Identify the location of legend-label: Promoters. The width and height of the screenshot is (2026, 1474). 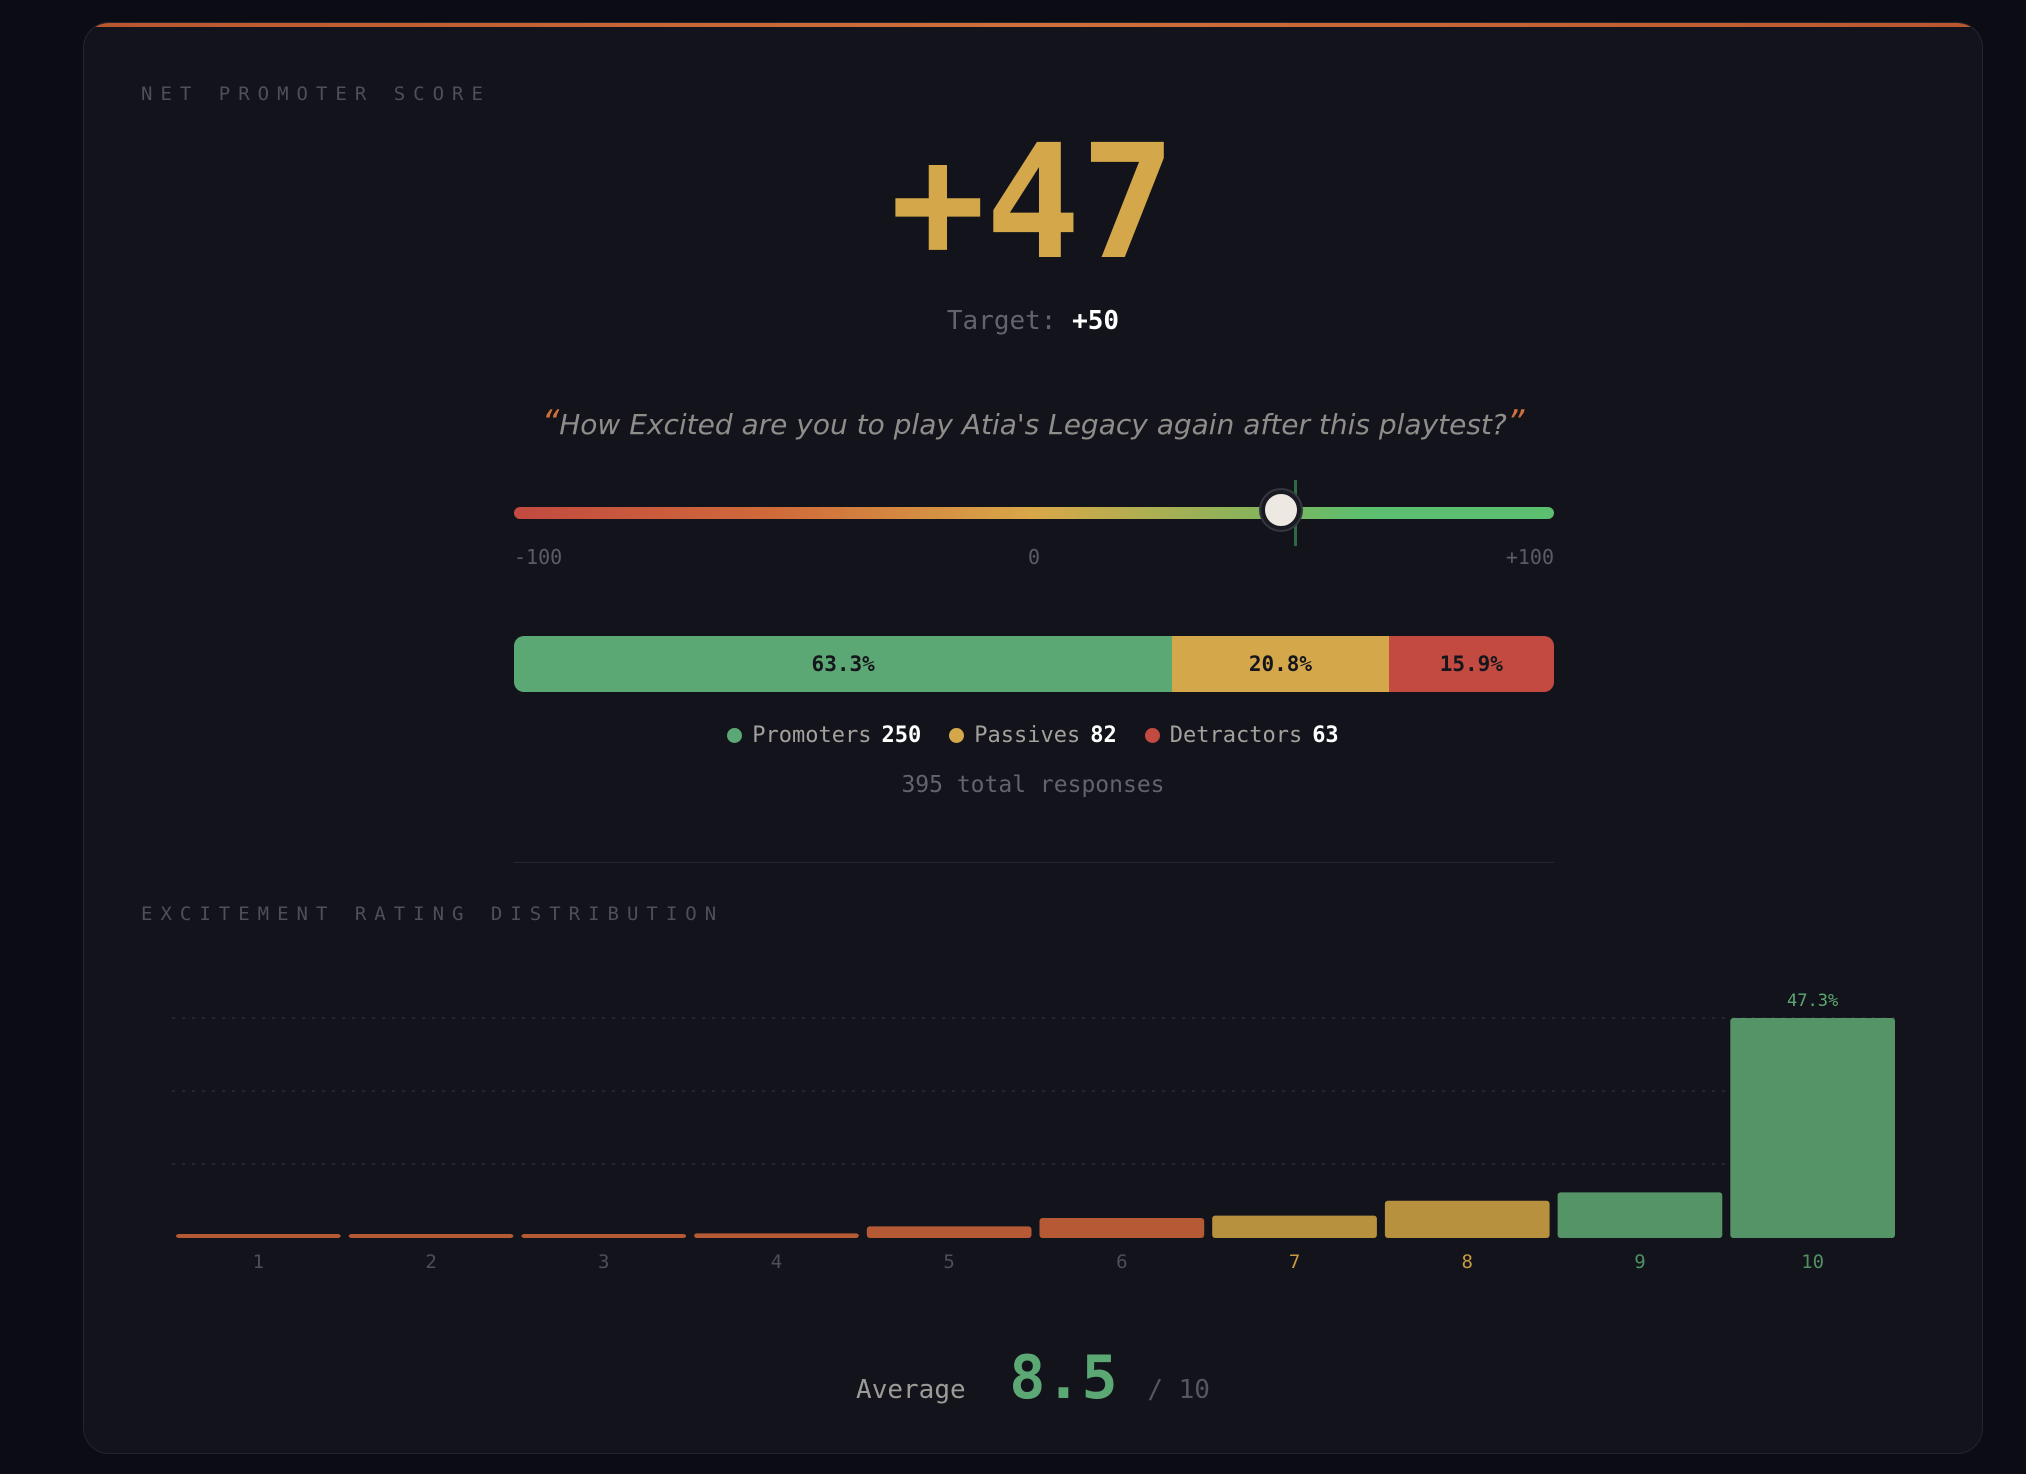
(812, 735).